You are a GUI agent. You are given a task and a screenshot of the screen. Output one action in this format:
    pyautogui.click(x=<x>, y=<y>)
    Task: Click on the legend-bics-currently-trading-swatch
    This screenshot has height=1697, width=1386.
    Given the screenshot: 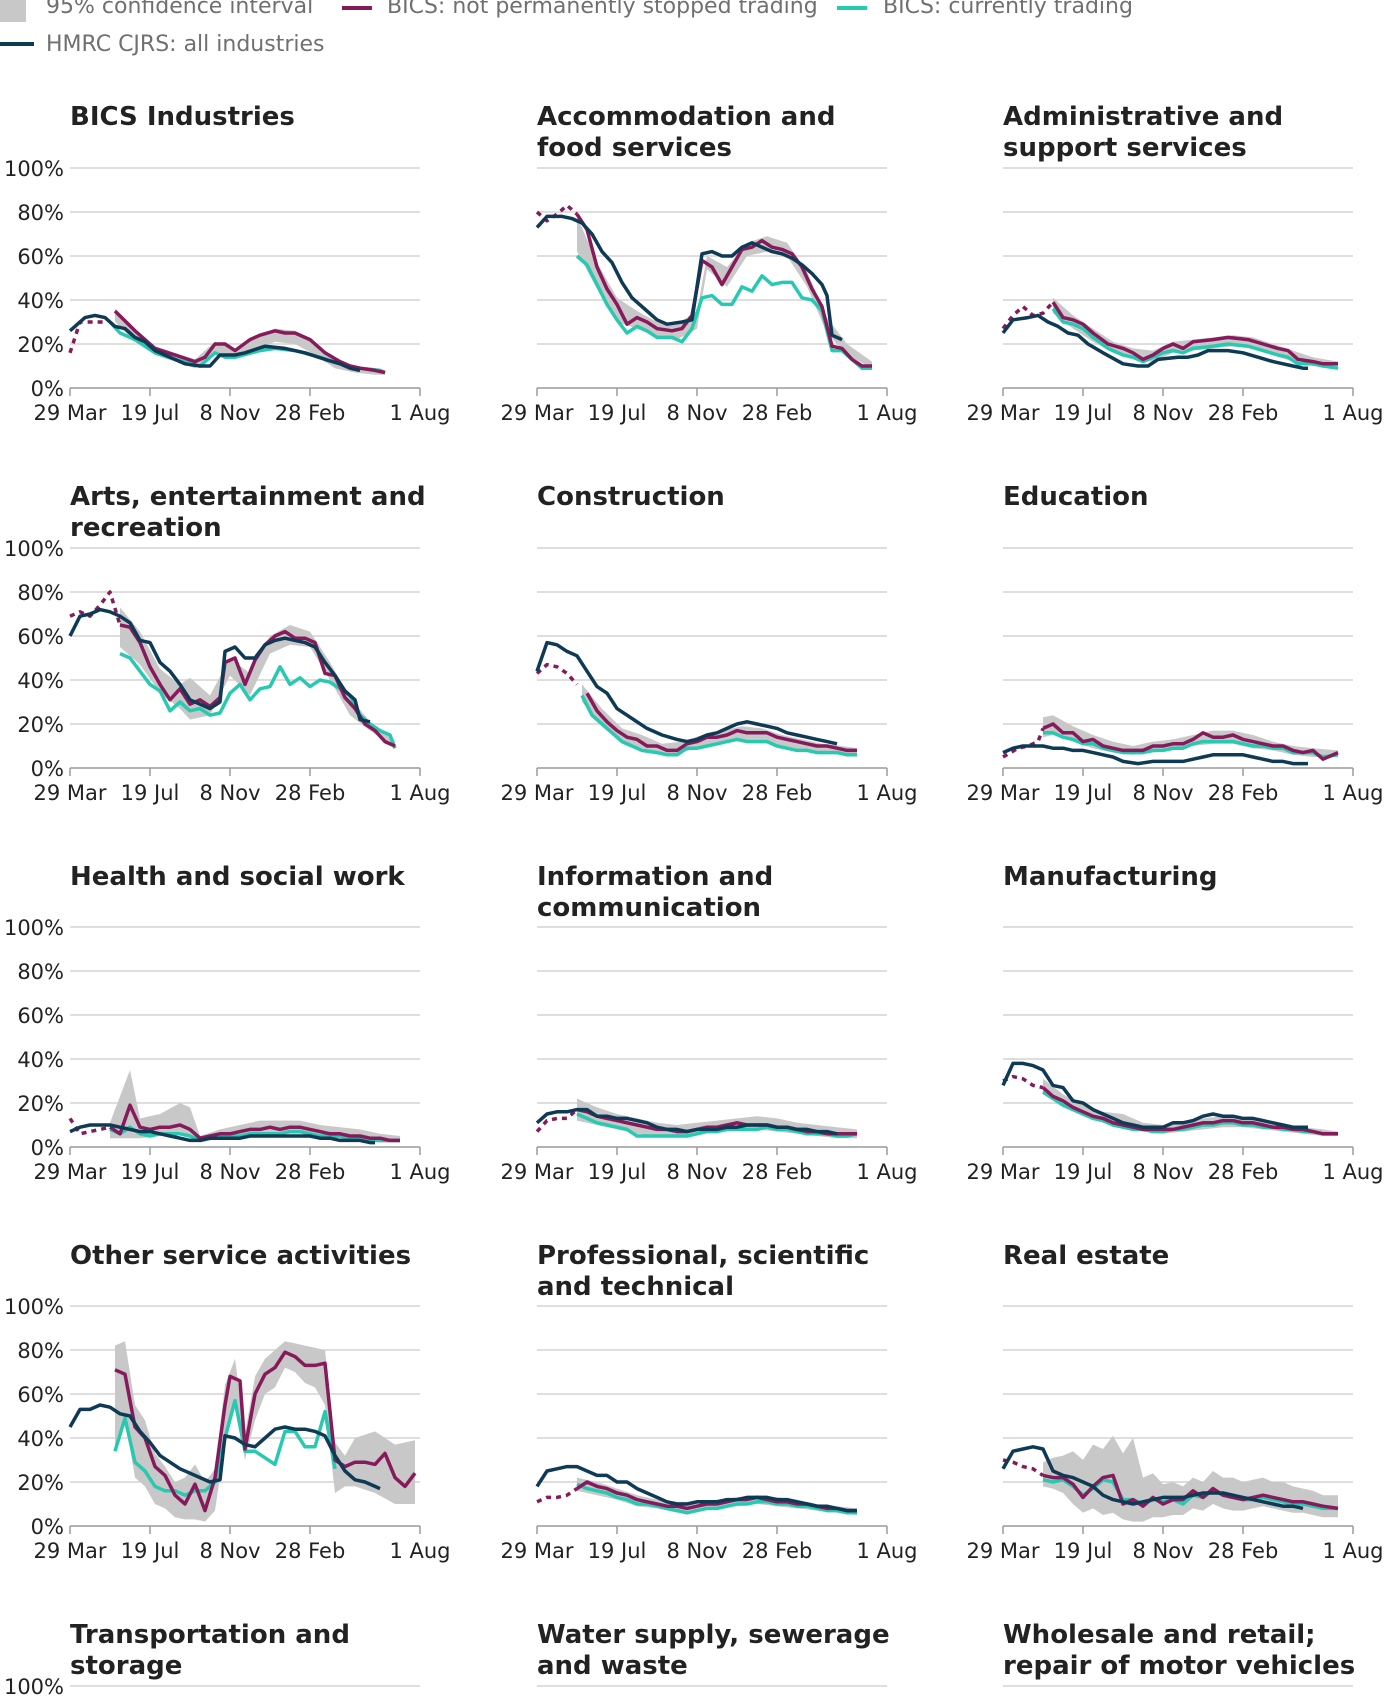 What is the action you would take?
    pyautogui.click(x=852, y=8)
    